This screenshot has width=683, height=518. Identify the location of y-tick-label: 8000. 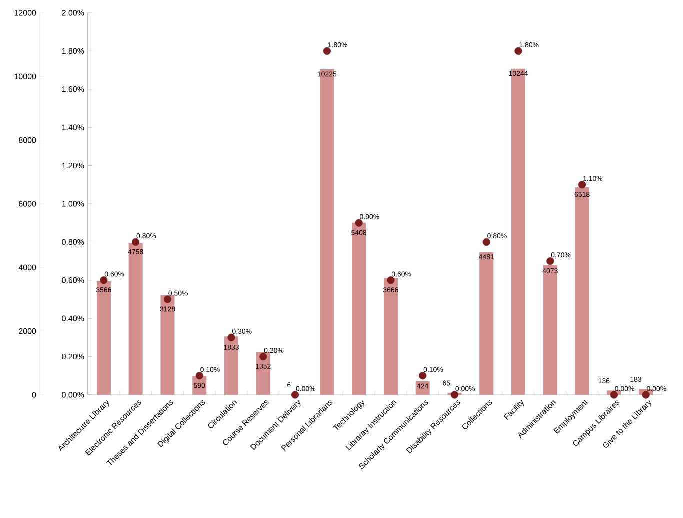
(27, 140).